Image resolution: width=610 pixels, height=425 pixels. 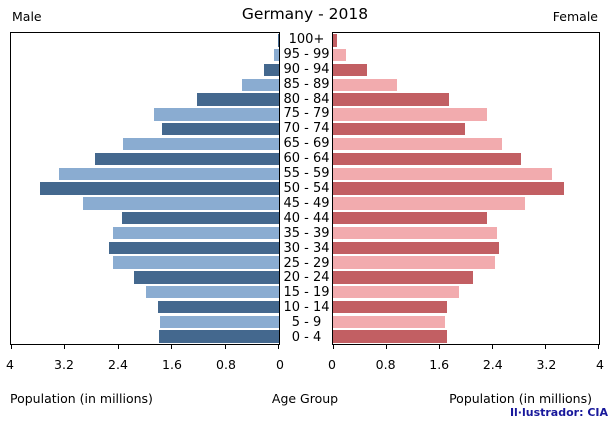 I want to click on male-axis-tick-labels: 4 3.2 2.4 1.6 0.8 0, so click(x=145, y=365).